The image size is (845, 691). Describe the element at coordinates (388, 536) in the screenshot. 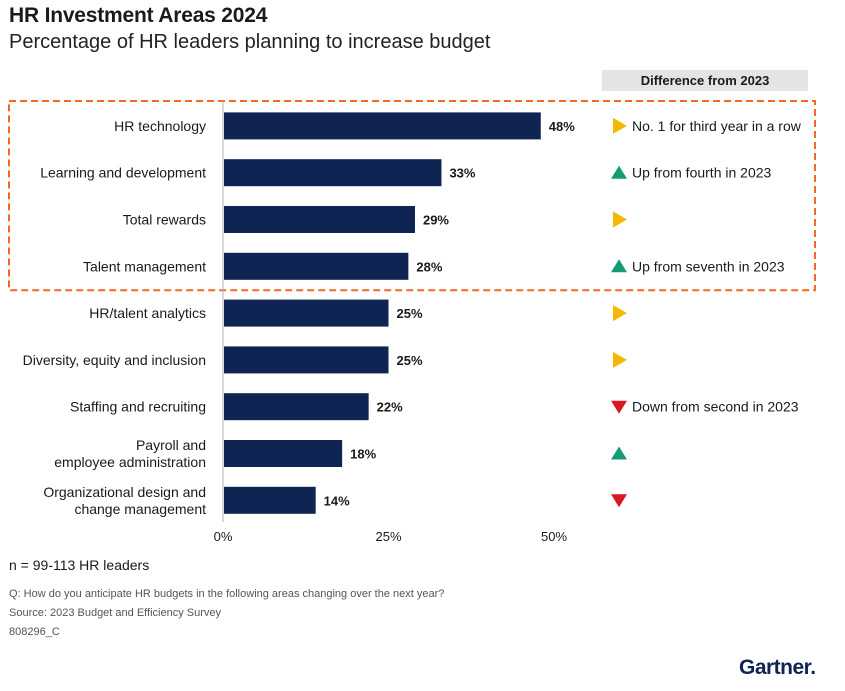

I see `x-tick-label: 25%` at that location.